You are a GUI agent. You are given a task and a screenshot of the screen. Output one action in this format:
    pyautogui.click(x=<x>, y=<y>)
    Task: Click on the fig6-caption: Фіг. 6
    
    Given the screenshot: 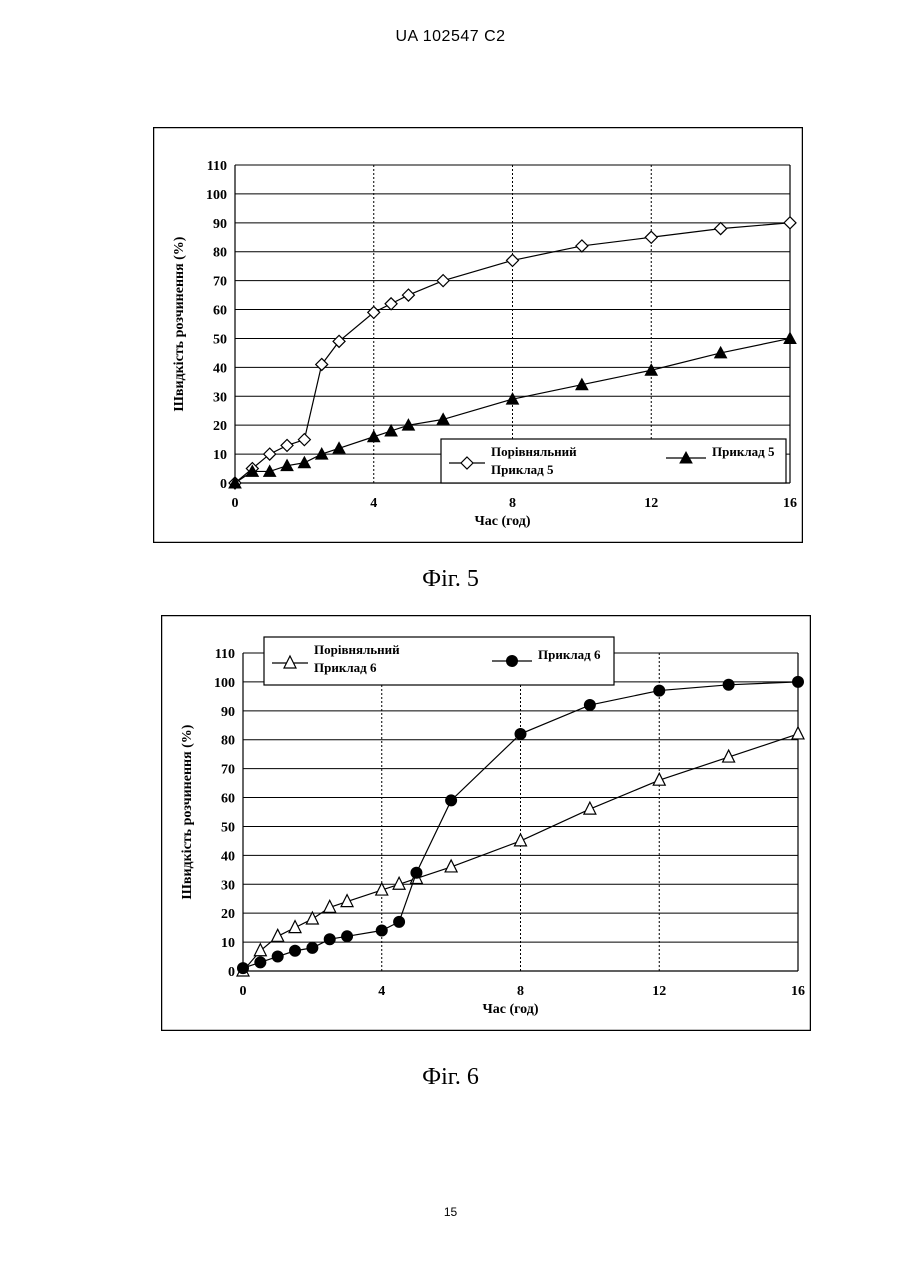 What is the action you would take?
    pyautogui.click(x=450, y=1077)
    